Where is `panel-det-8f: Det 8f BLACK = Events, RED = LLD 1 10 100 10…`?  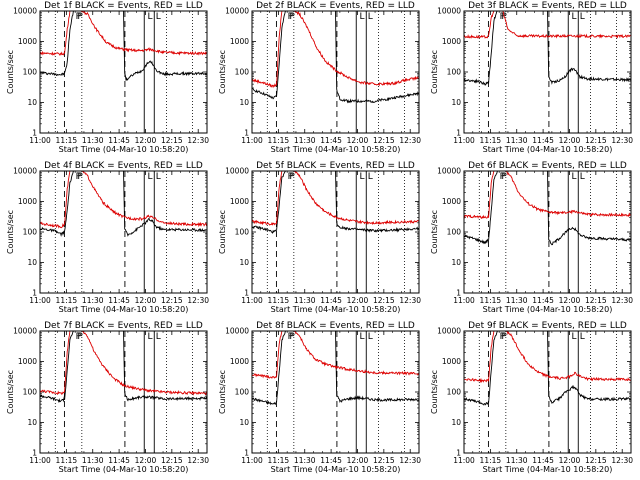
panel-det-8f: Det 8f BLACK = Events, RED = LLD 1 10 100 10… is located at coordinates (319, 397).